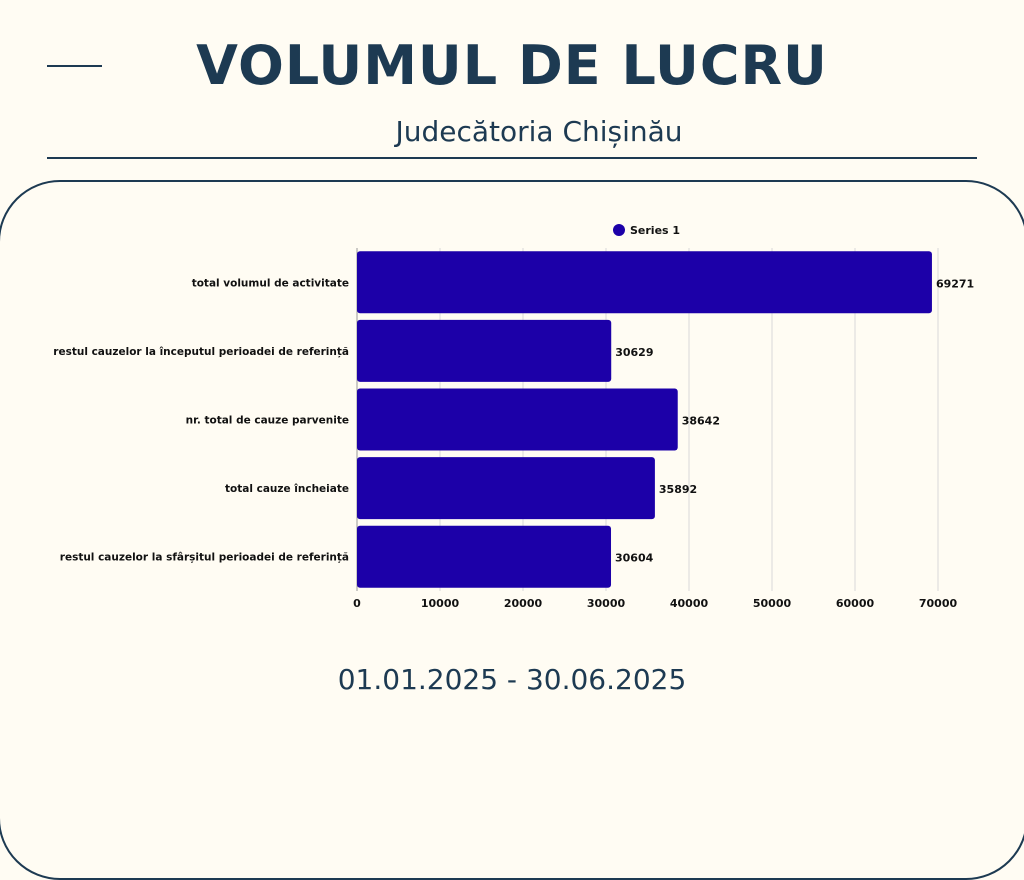 This screenshot has height=880, width=1024. Describe the element at coordinates (689, 603) in the screenshot. I see `x-tick-label: 40000` at that location.